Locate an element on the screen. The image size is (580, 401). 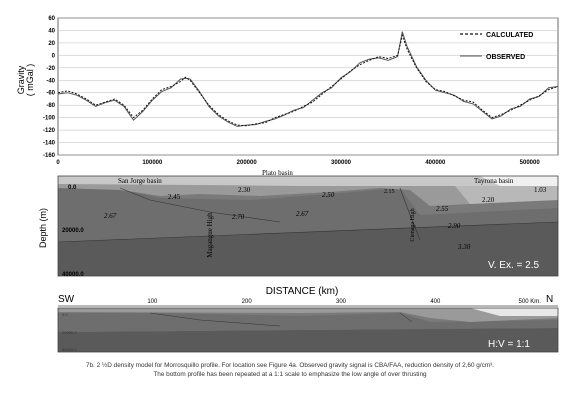
distance-tick-label: 200 is located at coordinates (247, 302).